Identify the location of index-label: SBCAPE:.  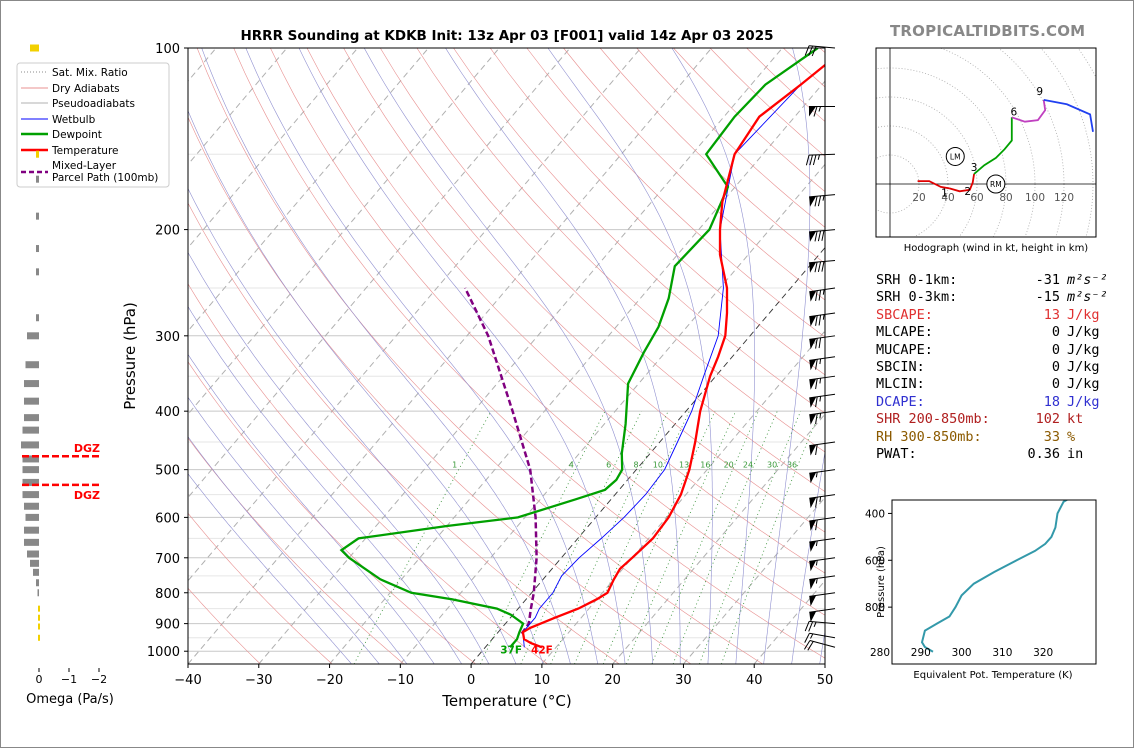
(904, 314).